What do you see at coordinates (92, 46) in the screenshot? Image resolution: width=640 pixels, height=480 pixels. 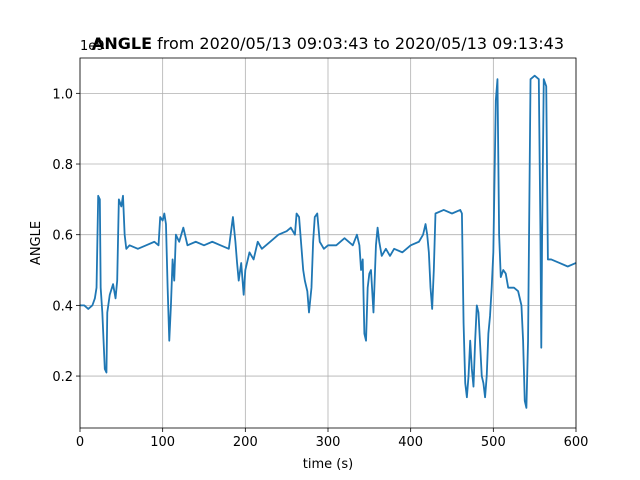 I see `y-offset-label: 1e9` at bounding box center [92, 46].